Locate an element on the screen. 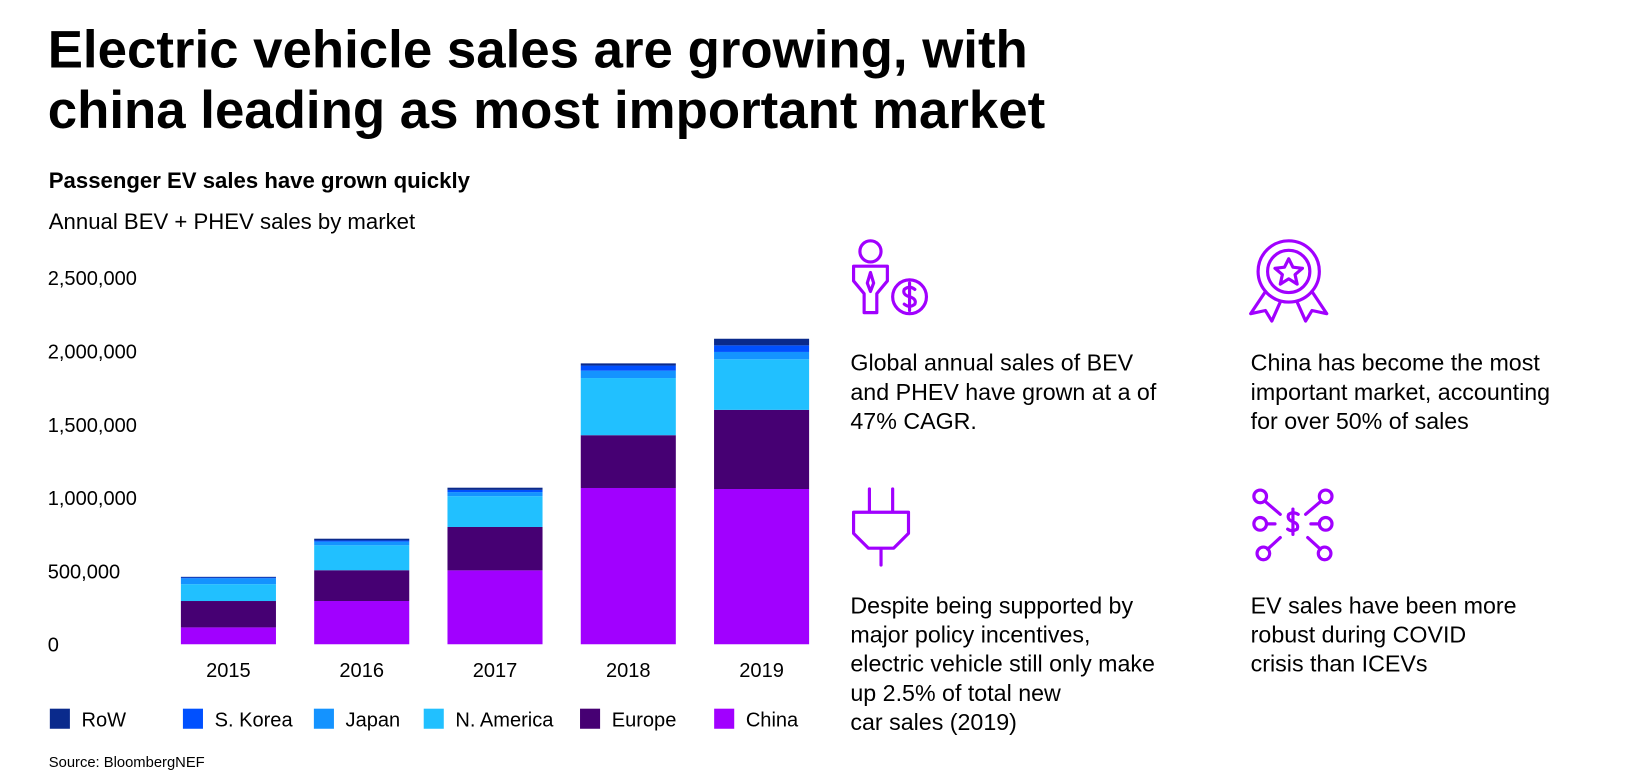 Image resolution: width=1648 pixels, height=771 pixels. info-text: and PHEV have grown at a of is located at coordinates (1003, 392).